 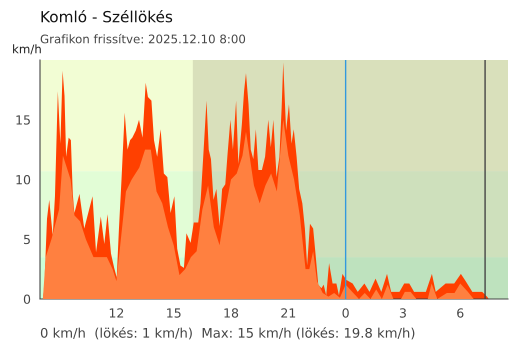 What do you see at coordinates (460, 313) in the screenshot?
I see `x-tick-label: 6` at bounding box center [460, 313].